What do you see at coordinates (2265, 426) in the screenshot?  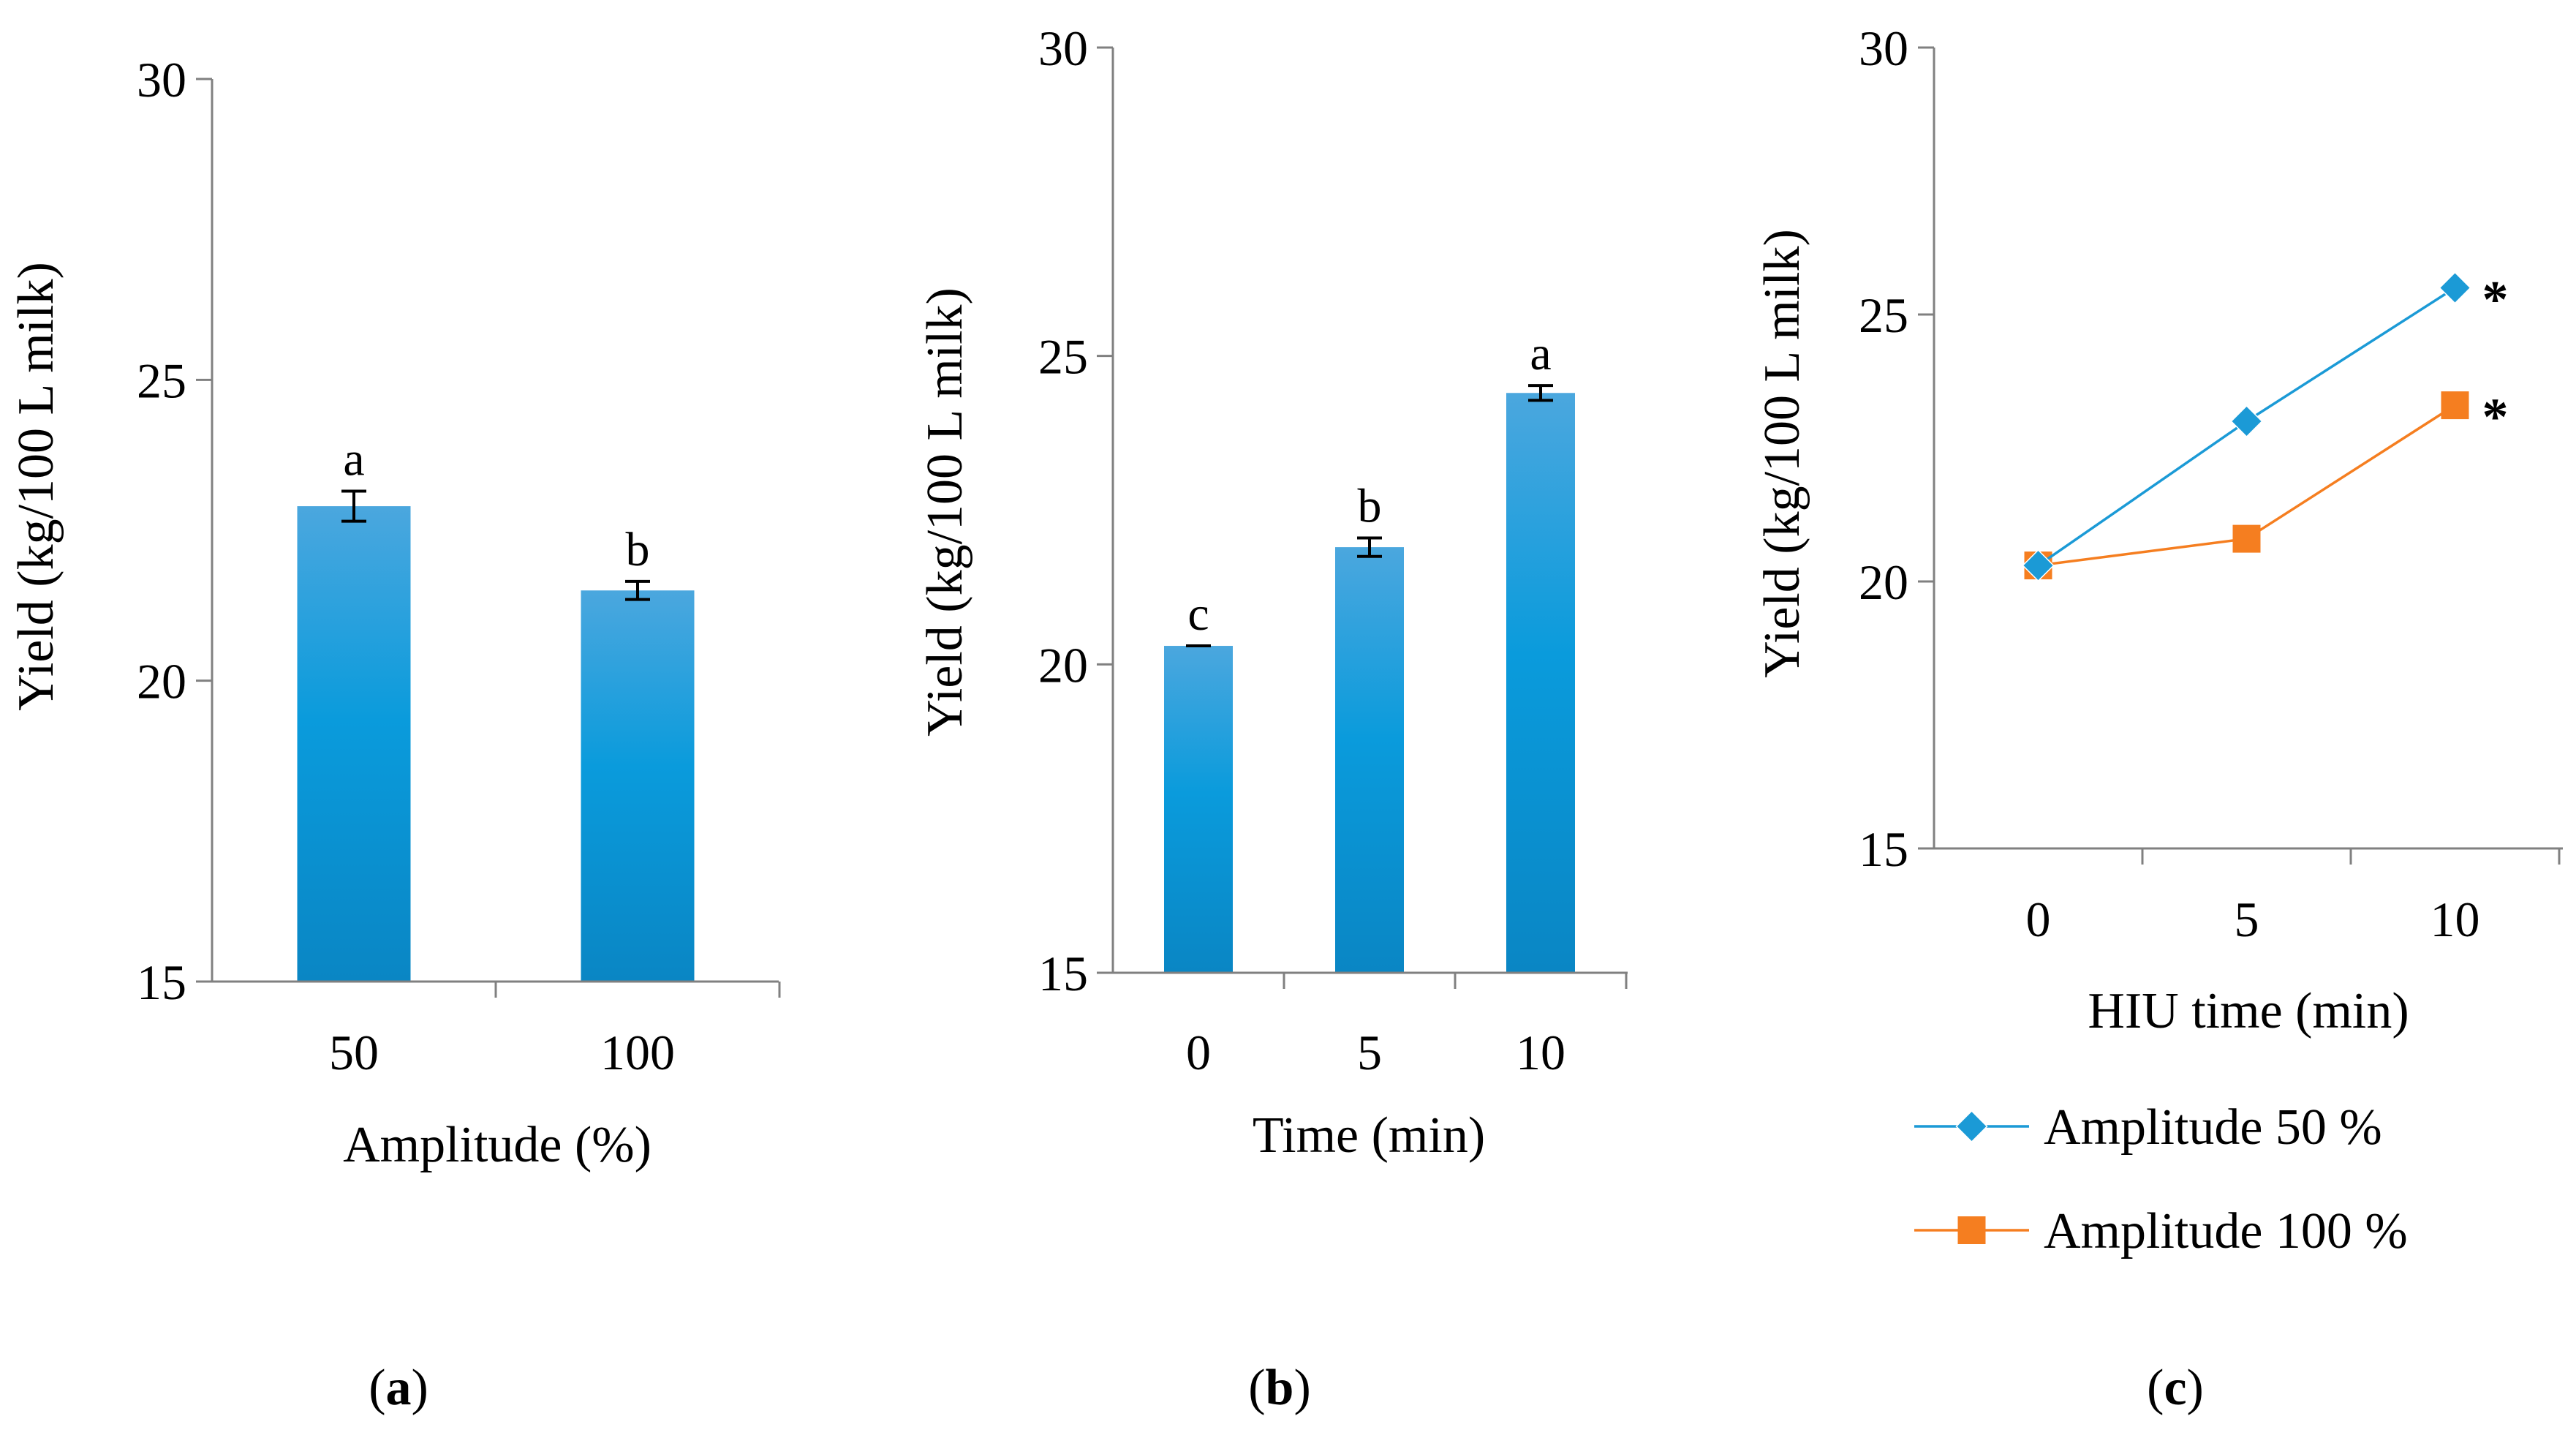 I see `panel-c-series: **` at bounding box center [2265, 426].